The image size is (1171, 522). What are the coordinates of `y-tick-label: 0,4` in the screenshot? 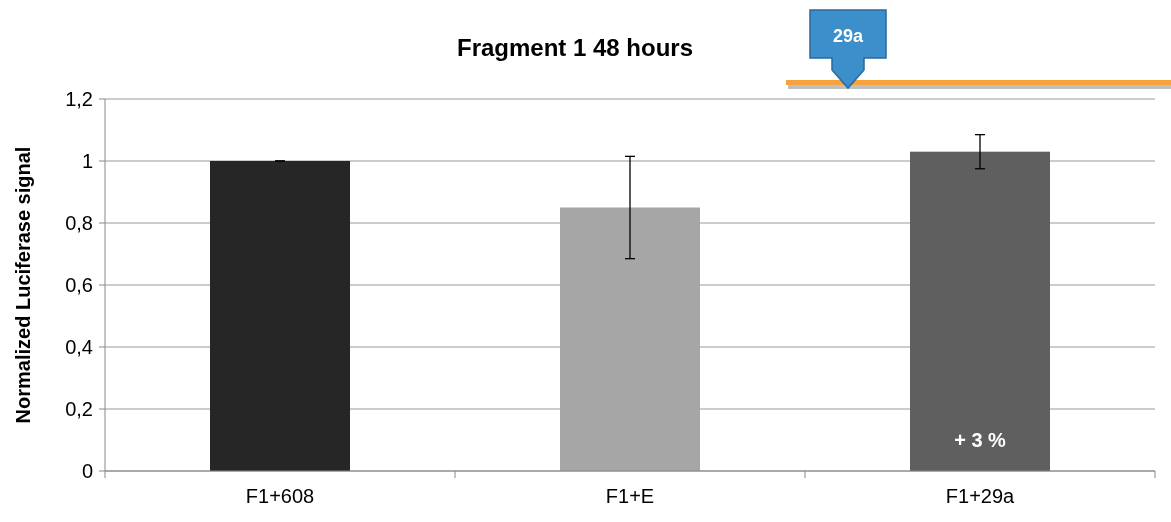 It's located at (79, 347).